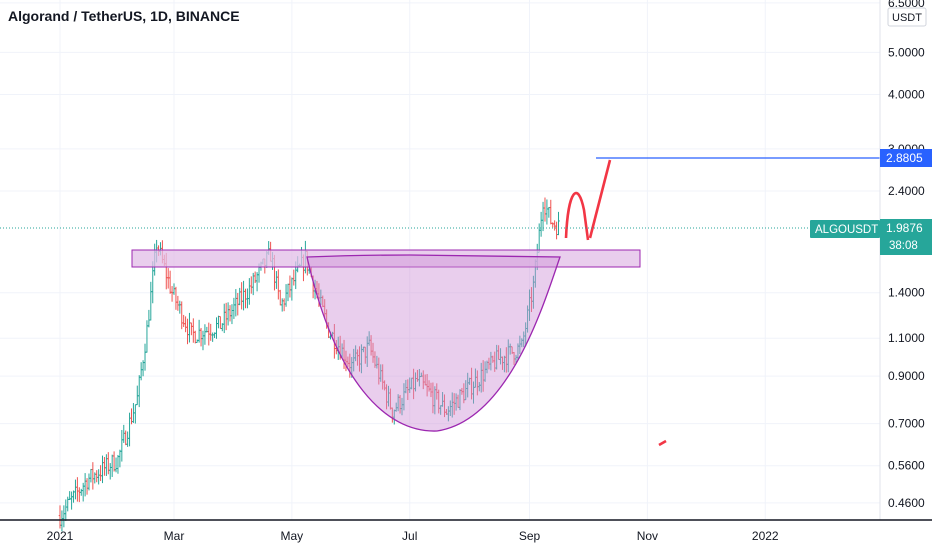  What do you see at coordinates (906, 293) in the screenshot?
I see `price-tick-label: 1.4000` at bounding box center [906, 293].